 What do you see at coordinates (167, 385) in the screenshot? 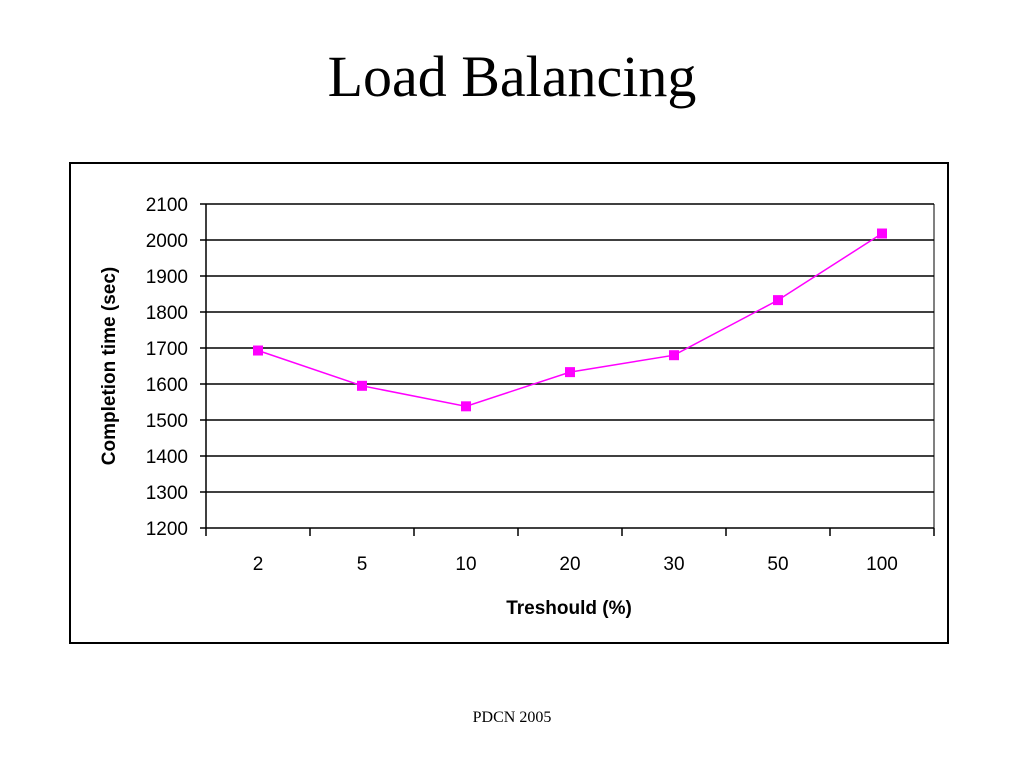
I see `y-tick-label: 1600` at bounding box center [167, 385].